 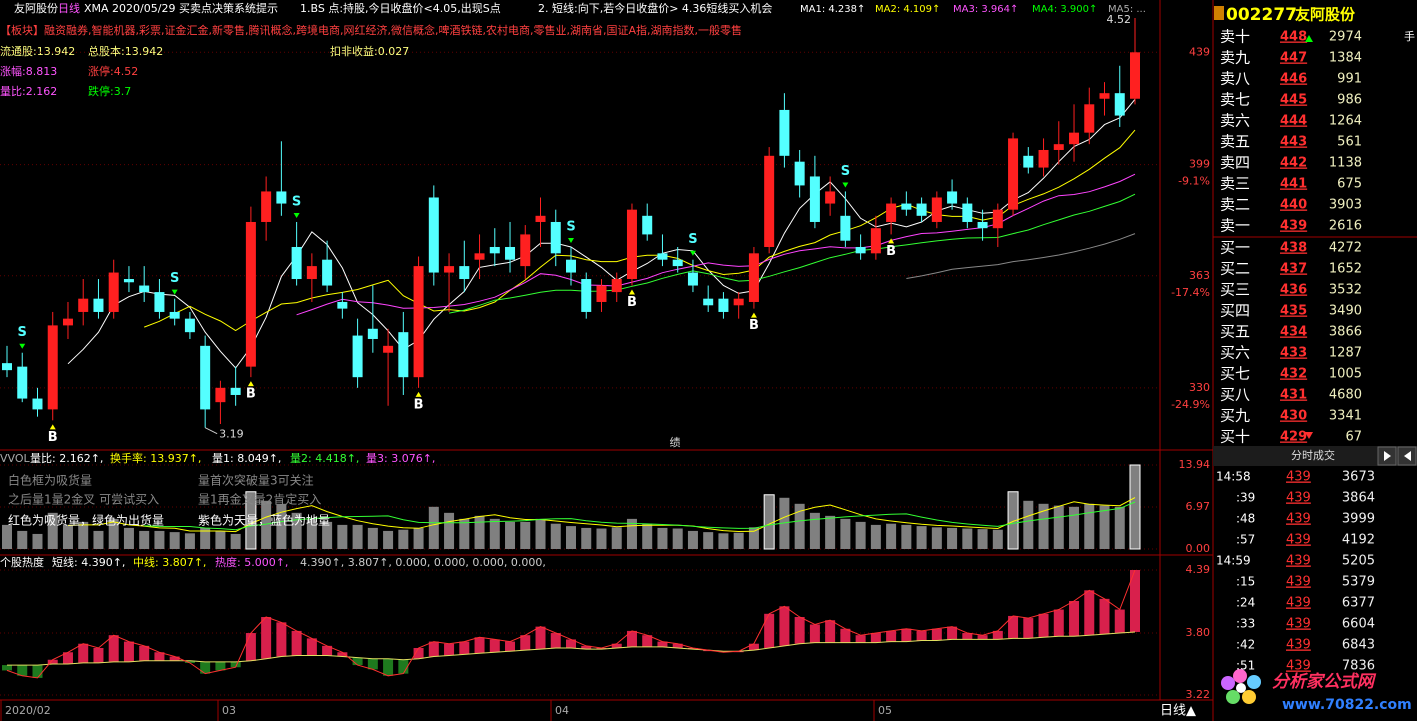 What do you see at coordinates (1235, 374) in the screenshot?
I see `book-level: 买七` at bounding box center [1235, 374].